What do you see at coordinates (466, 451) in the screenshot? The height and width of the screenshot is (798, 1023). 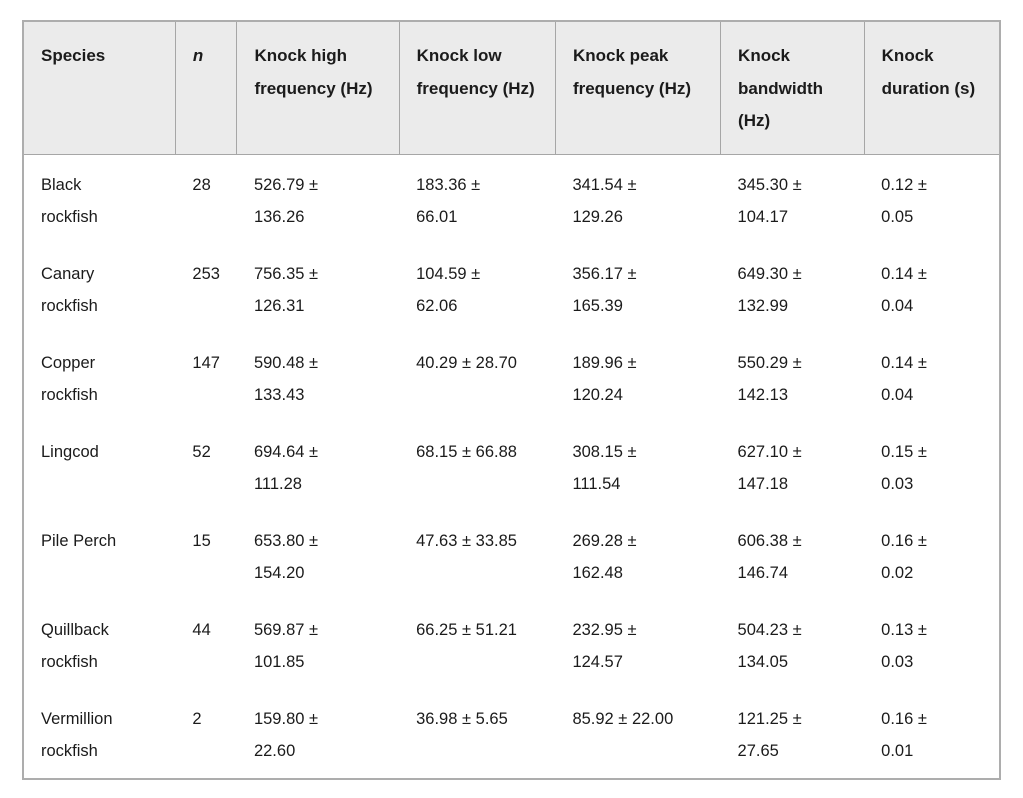 I see `cell-knock-low: 68.15 ± 66.88` at bounding box center [466, 451].